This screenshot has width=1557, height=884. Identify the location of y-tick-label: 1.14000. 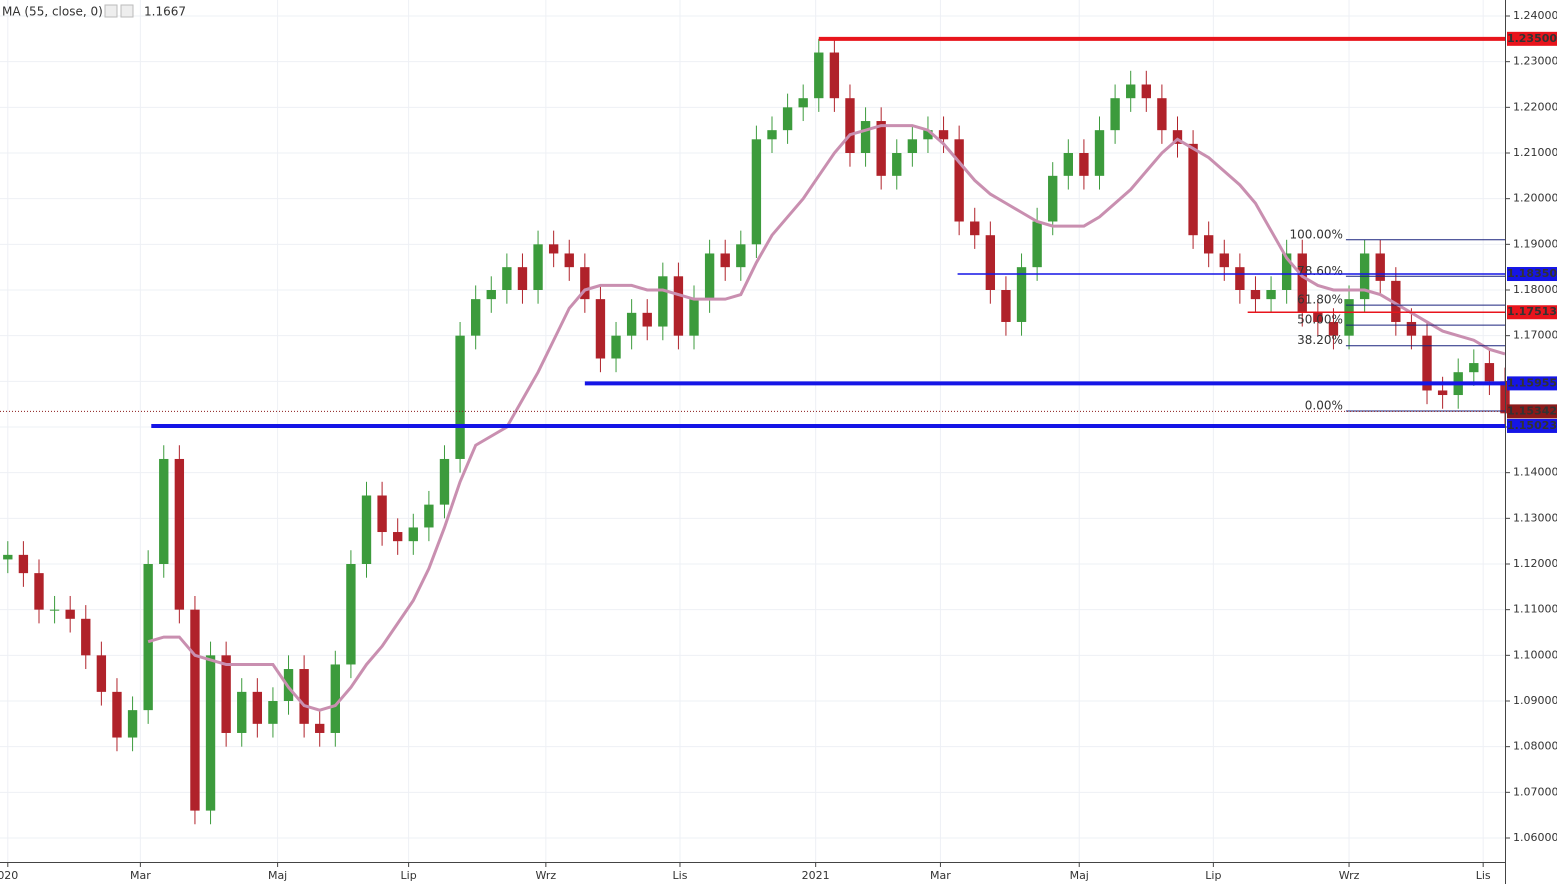
(1535, 472).